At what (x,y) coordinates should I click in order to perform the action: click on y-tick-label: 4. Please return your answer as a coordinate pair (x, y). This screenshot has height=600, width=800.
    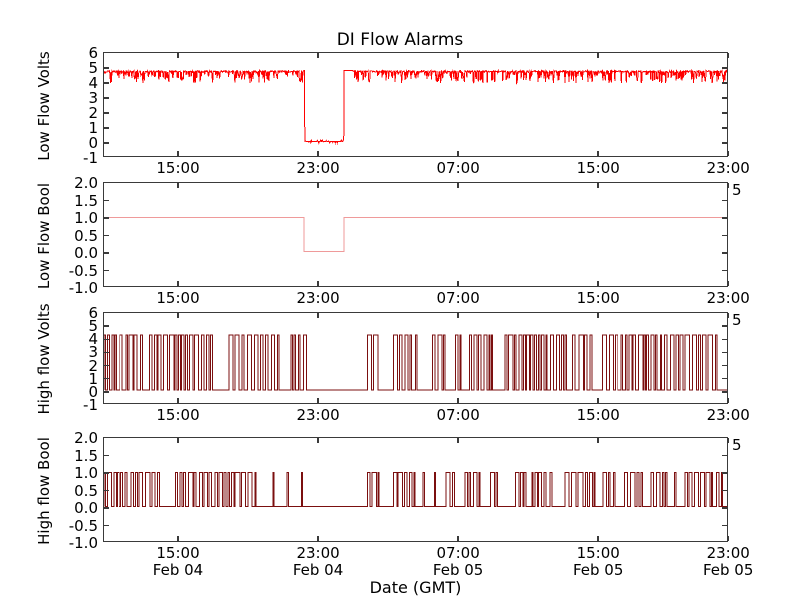
    Looking at the image, I should click on (93, 83).